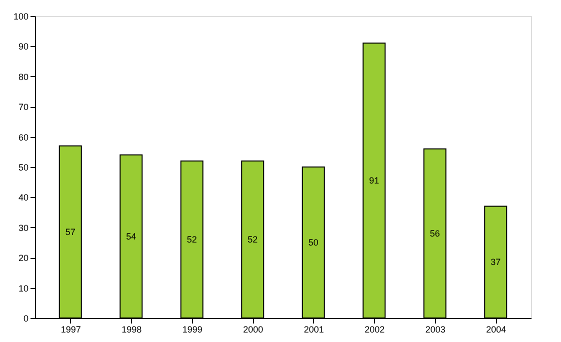 This screenshot has height=342, width=561. What do you see at coordinates (495, 262) in the screenshot?
I see `data-label: 37` at bounding box center [495, 262].